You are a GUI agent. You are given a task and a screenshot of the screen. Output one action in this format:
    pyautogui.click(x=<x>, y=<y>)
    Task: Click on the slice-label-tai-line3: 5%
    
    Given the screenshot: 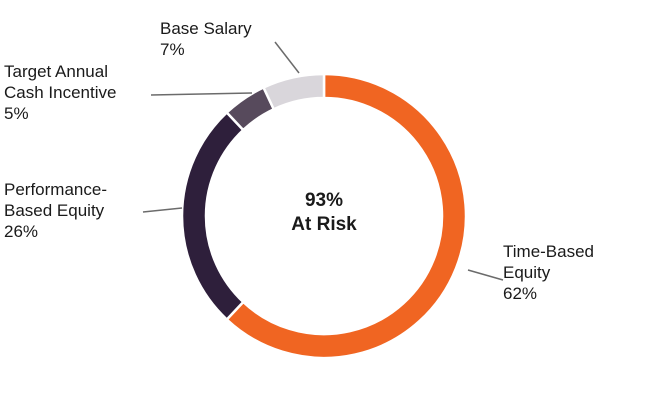 What is the action you would take?
    pyautogui.click(x=16, y=113)
    